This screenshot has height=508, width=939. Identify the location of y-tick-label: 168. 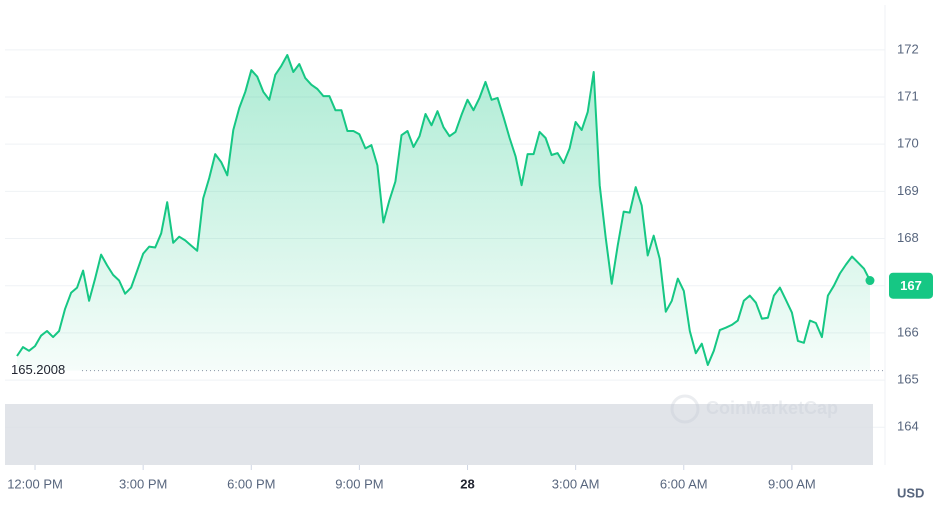
(908, 237).